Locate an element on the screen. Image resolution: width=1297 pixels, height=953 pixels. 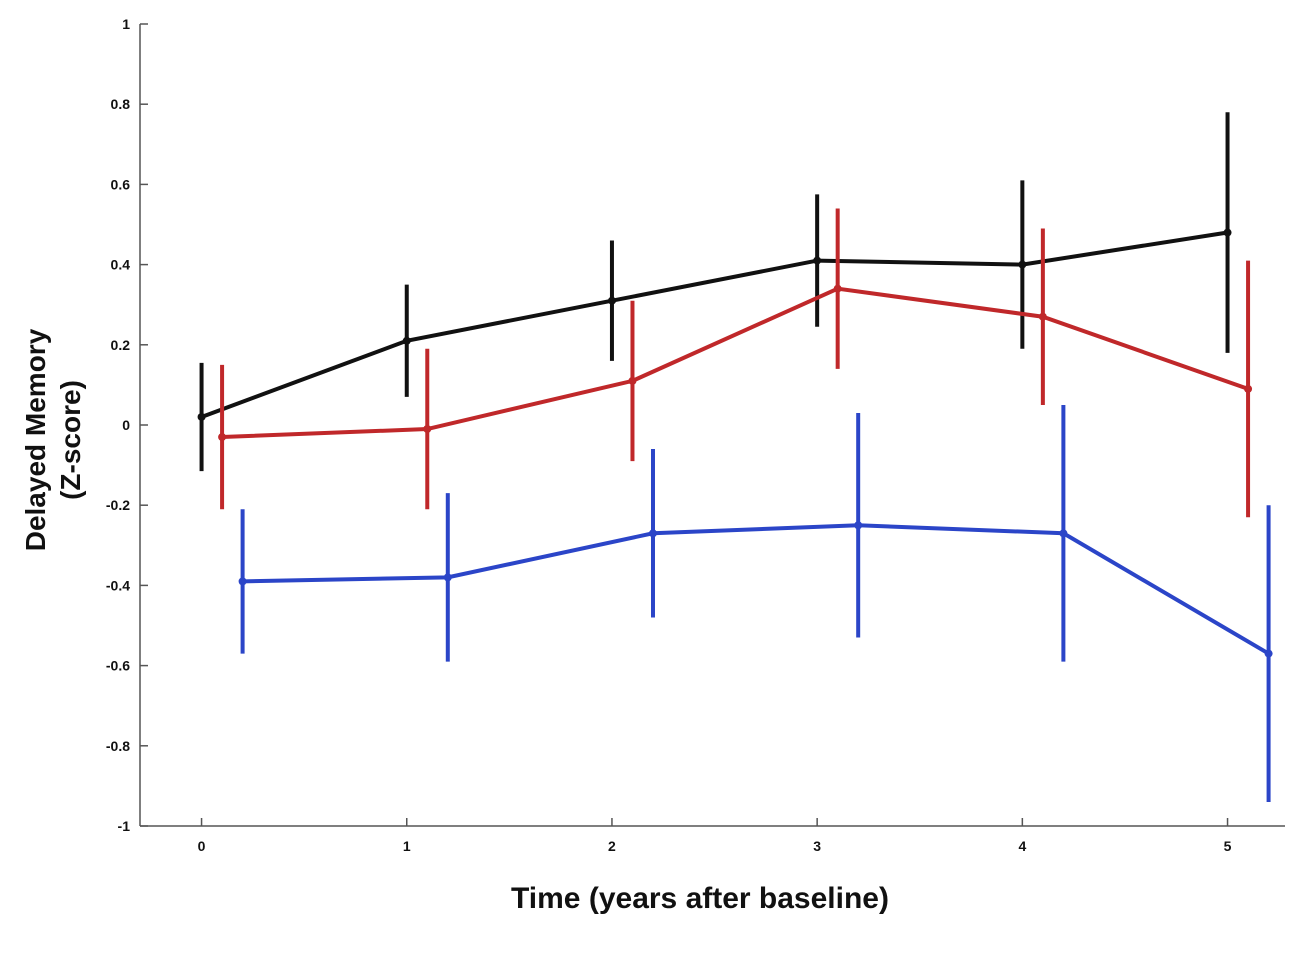
x-tick-label: 3 is located at coordinates (817, 846).